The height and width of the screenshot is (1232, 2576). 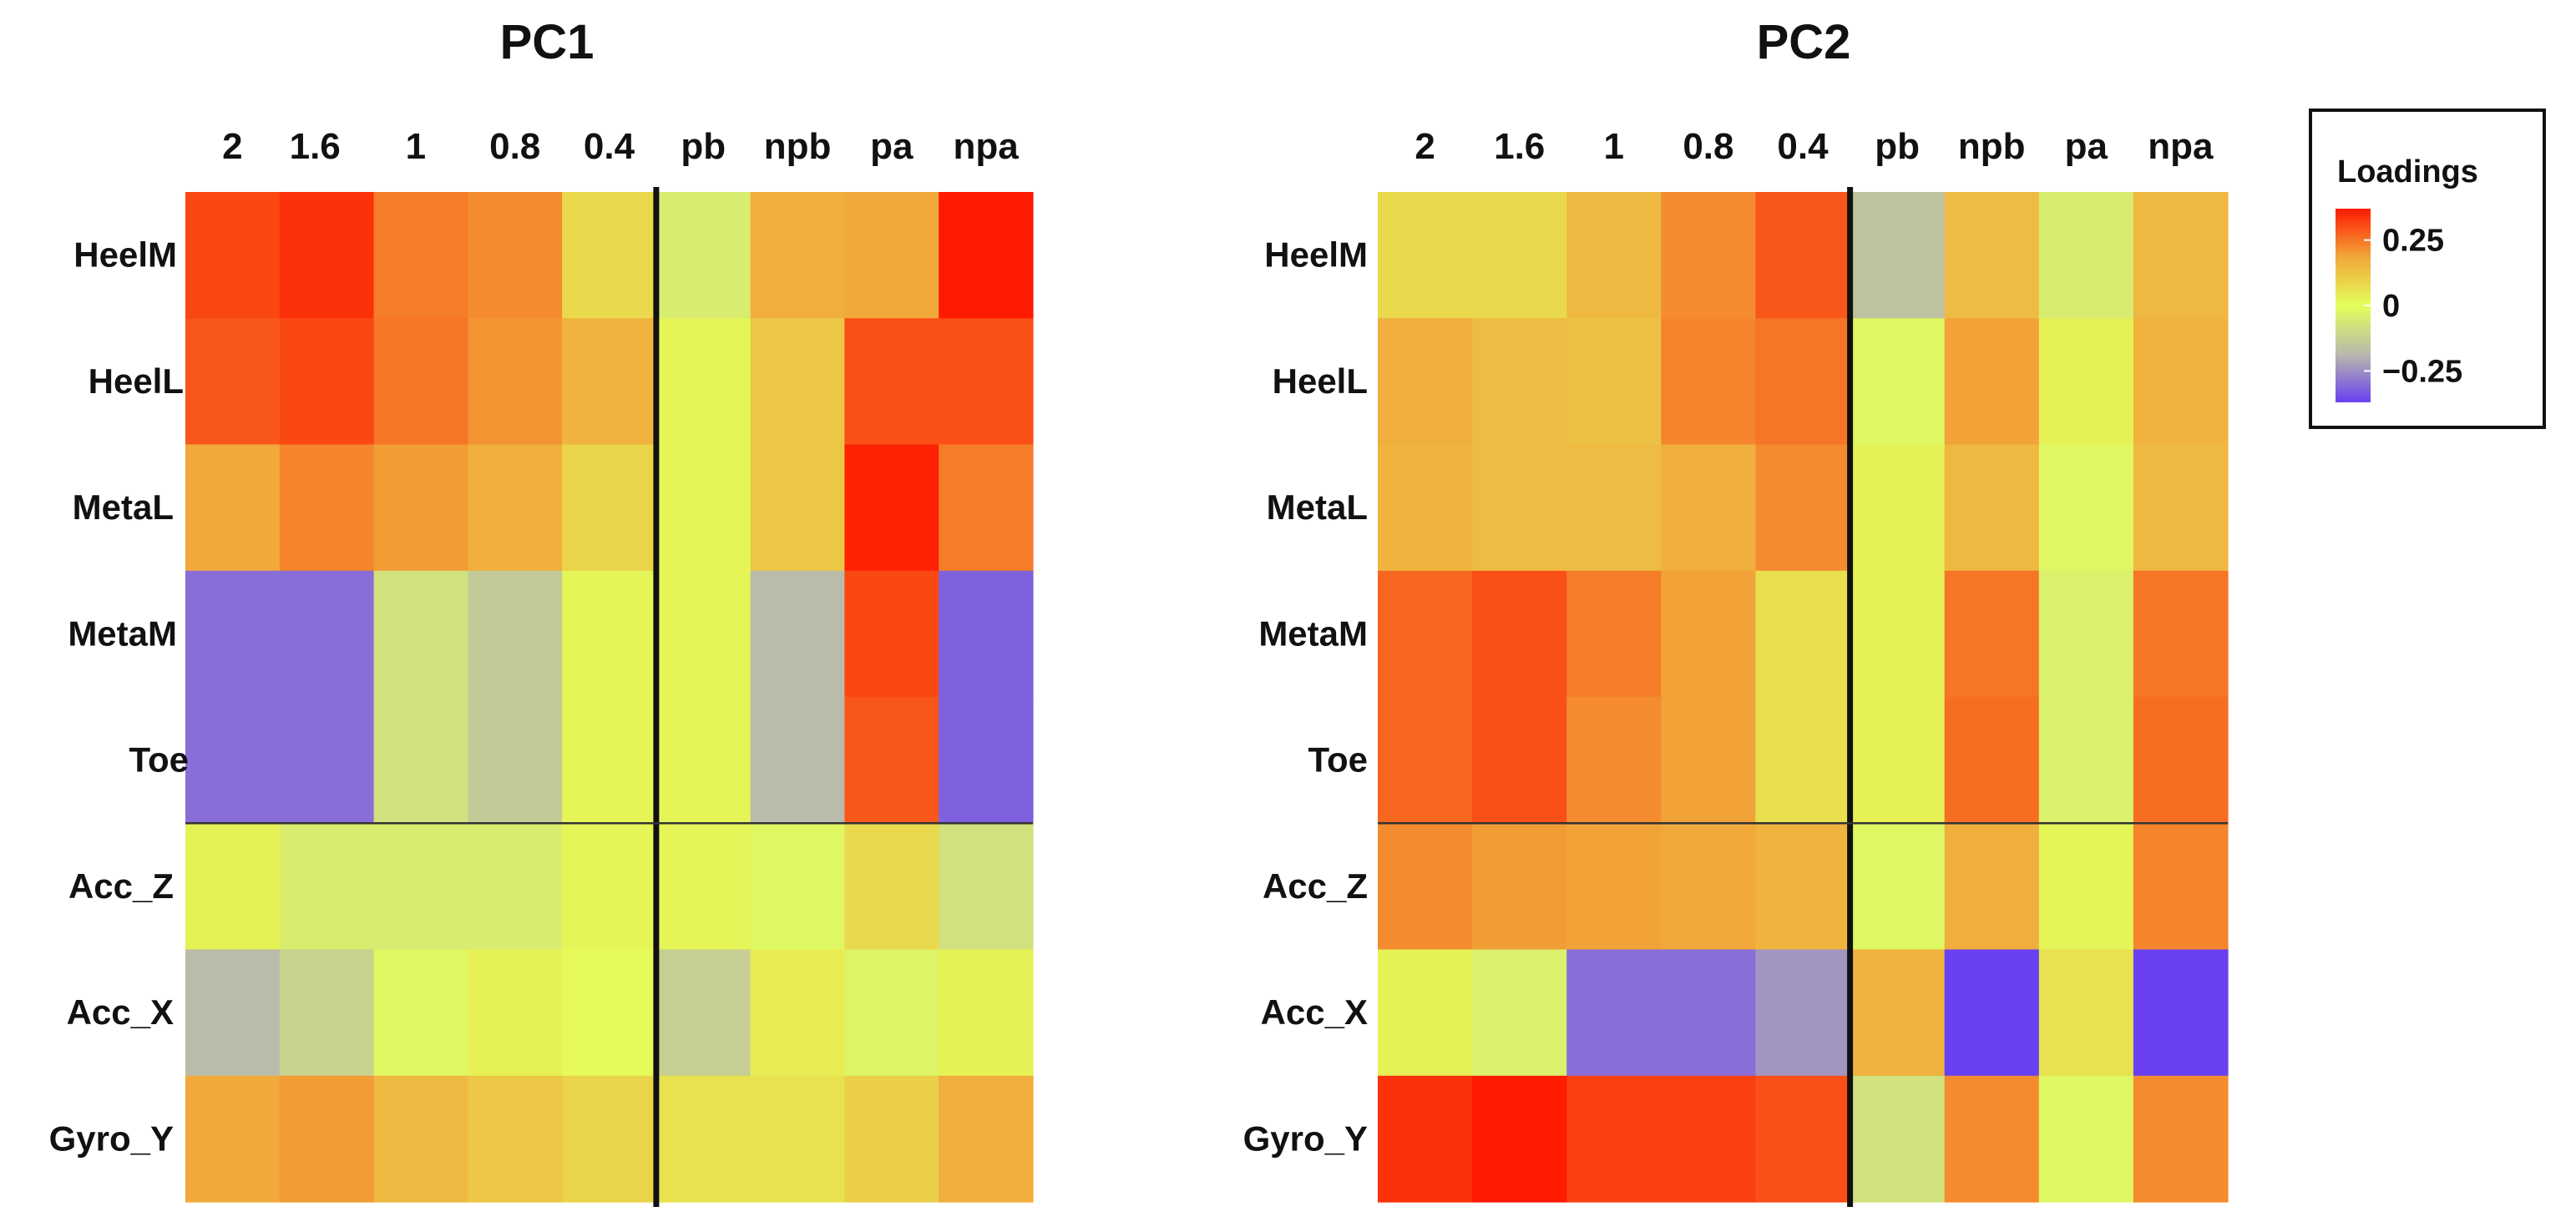 I want to click on pc1-title: PC1, so click(x=547, y=42).